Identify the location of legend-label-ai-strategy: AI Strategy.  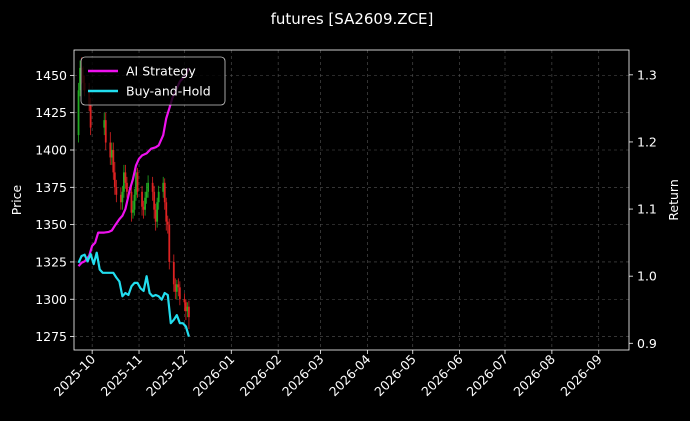
(161, 71).